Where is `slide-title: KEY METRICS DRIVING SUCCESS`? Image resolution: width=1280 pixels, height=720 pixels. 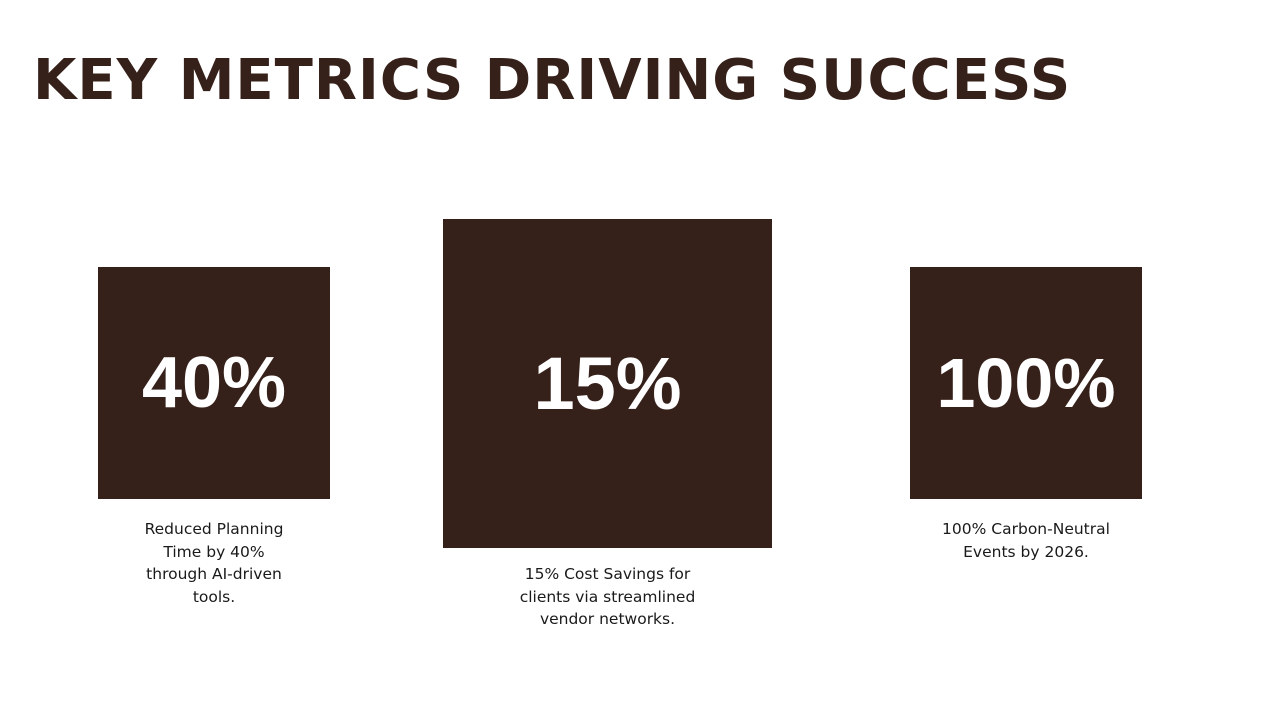 slide-title: KEY METRICS DRIVING SUCCESS is located at coordinates (552, 80).